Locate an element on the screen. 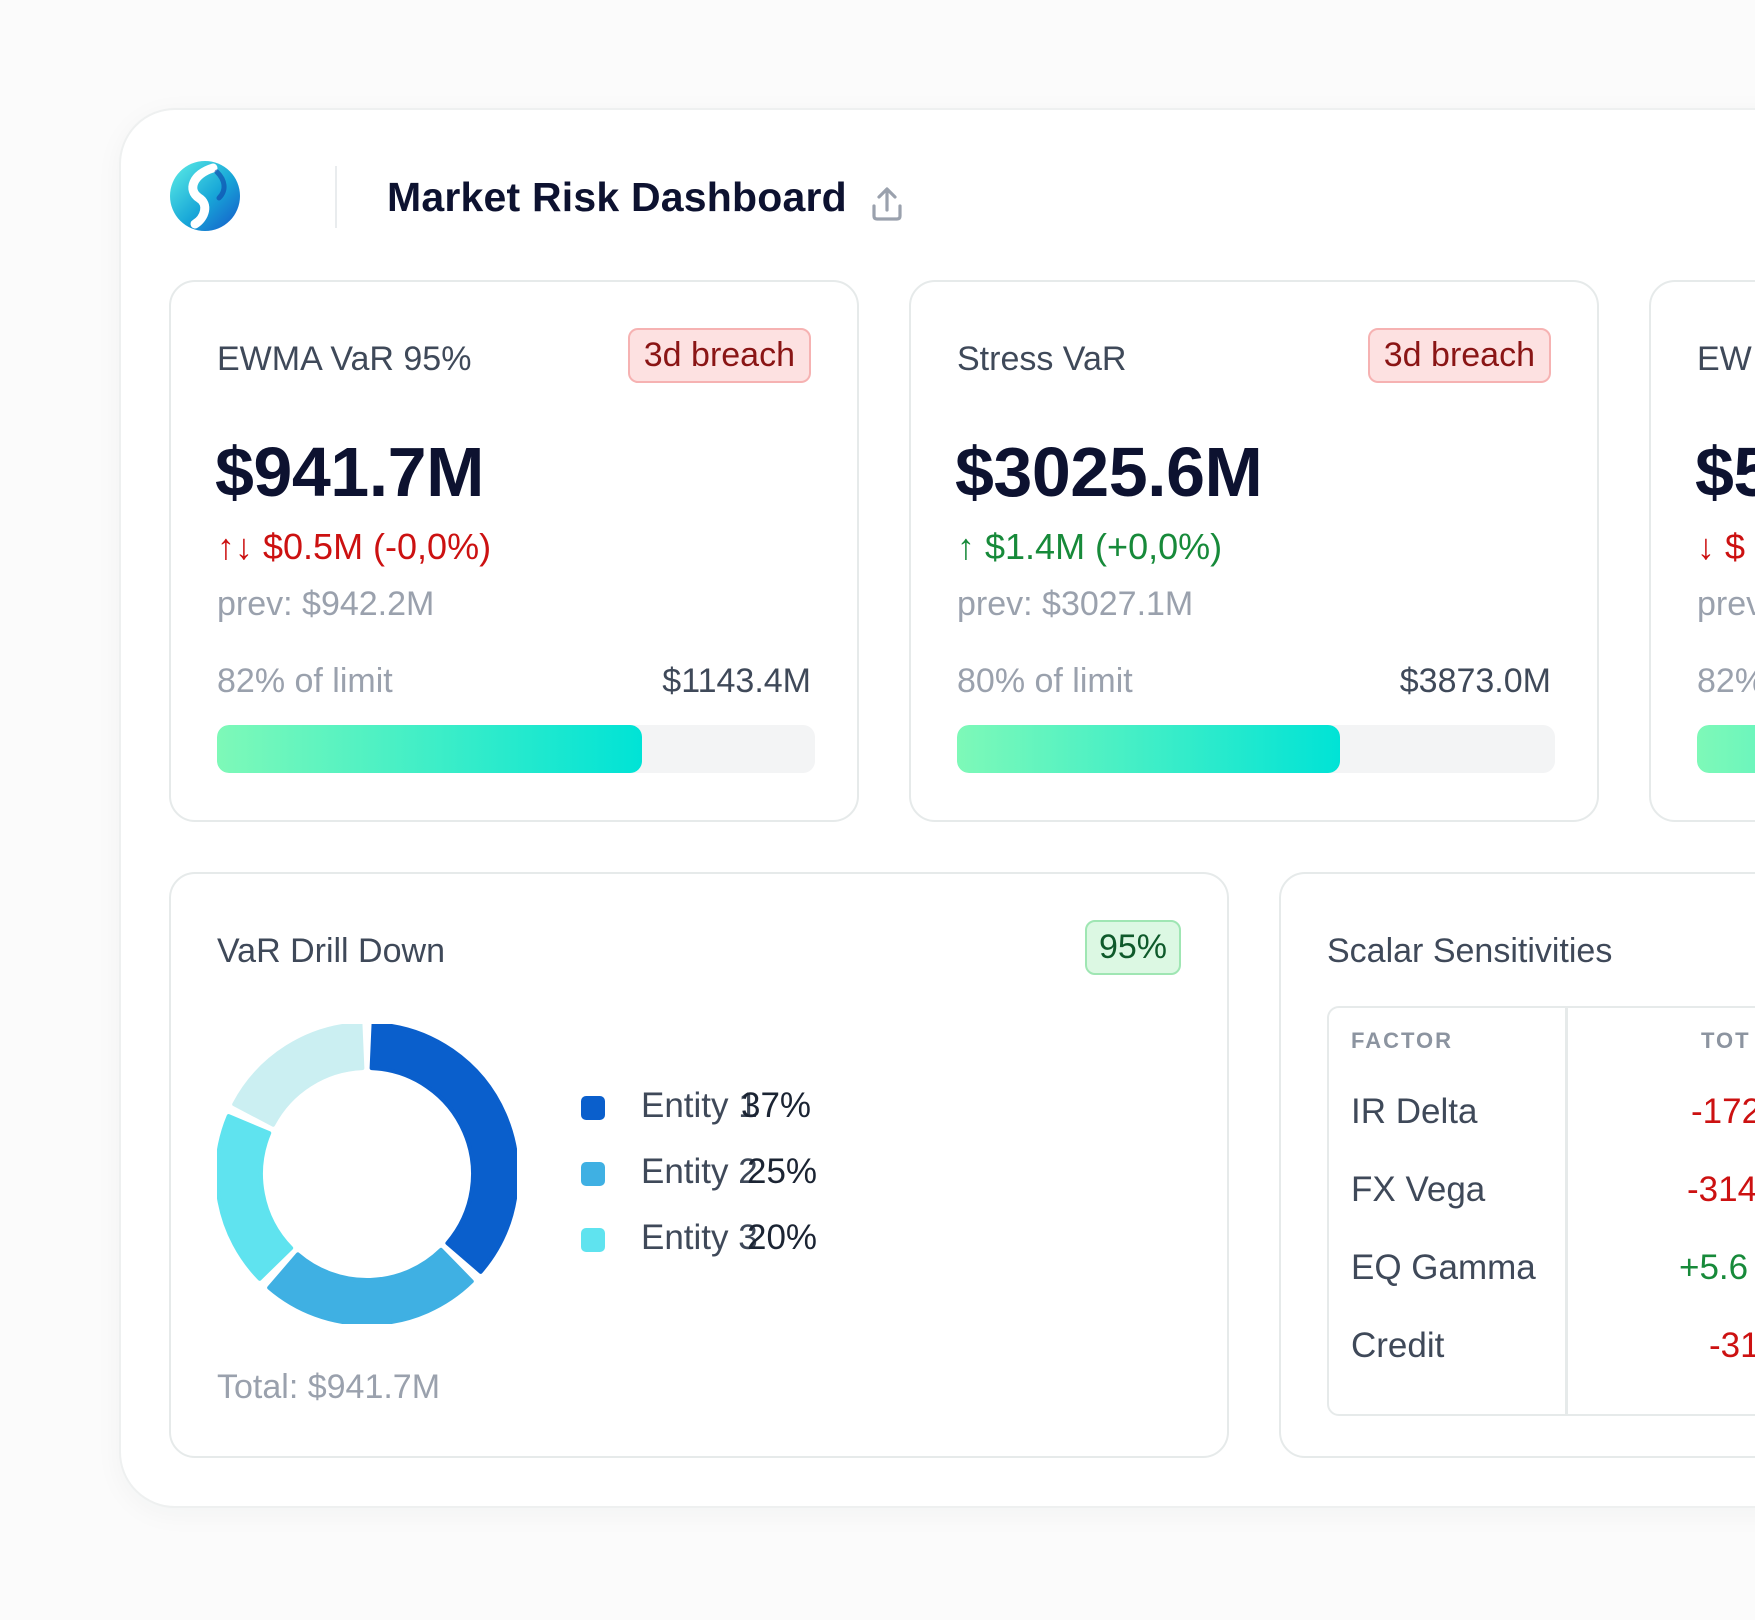 This screenshot has height=1620, width=1755. table-row: Credit -31 is located at coordinates (1542, 1356).